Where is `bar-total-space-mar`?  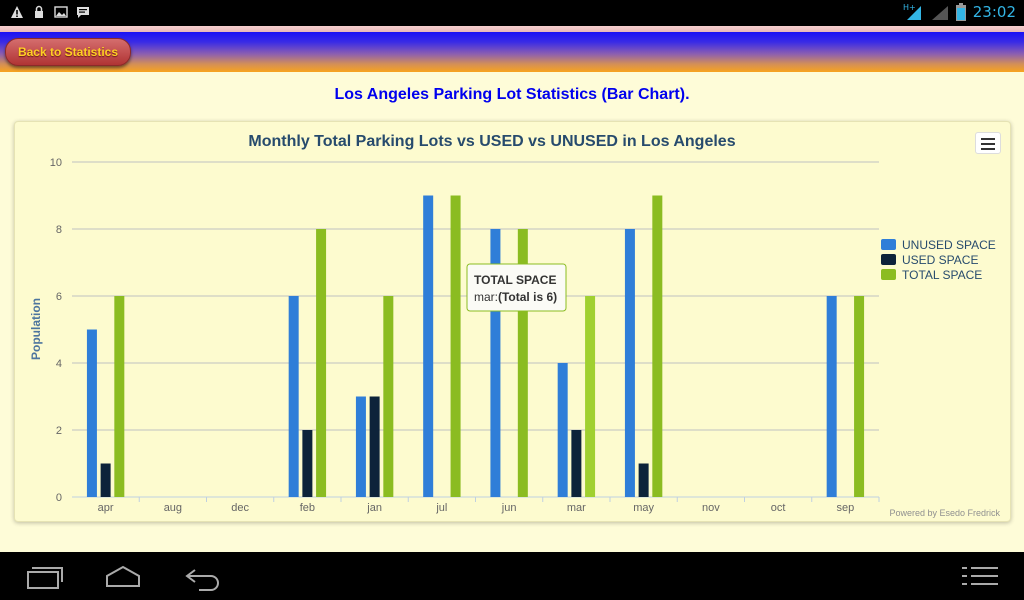 bar-total-space-mar is located at coordinates (590, 396).